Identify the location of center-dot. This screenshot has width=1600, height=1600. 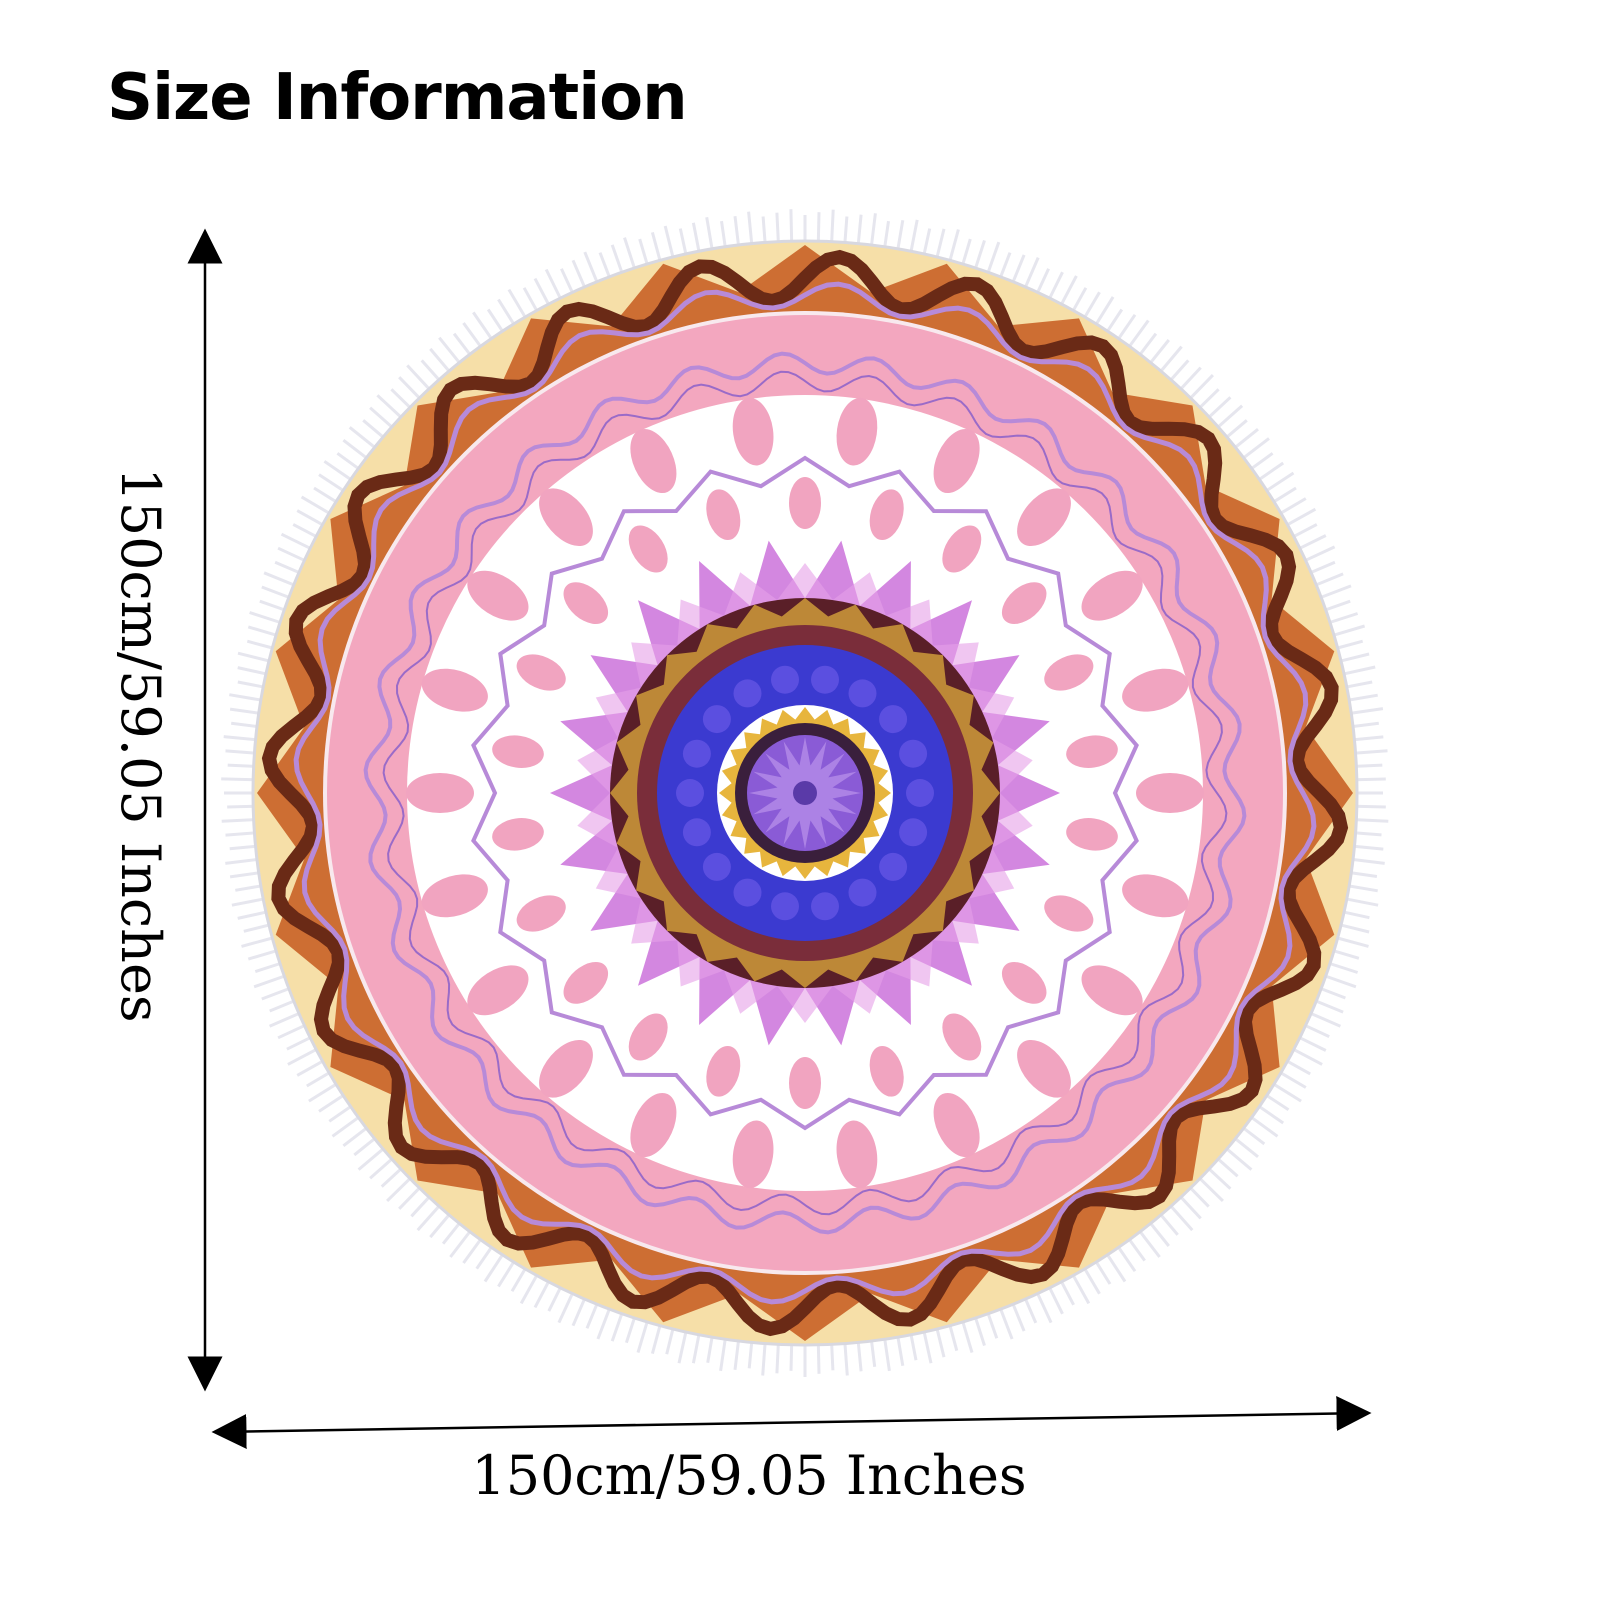
(805, 793).